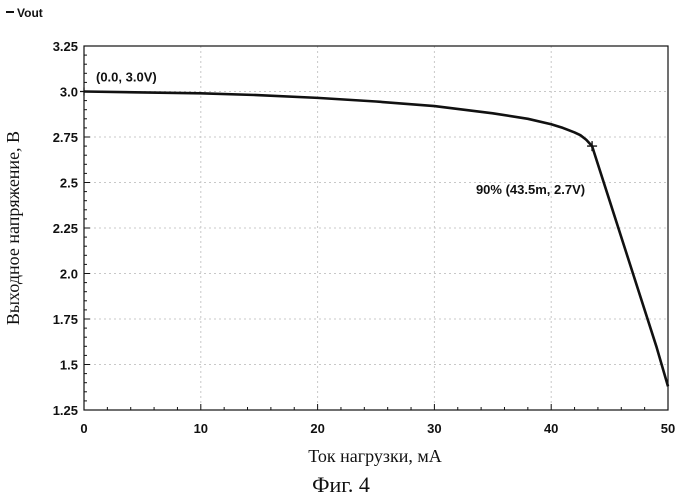 The image size is (682, 500). What do you see at coordinates (375, 456) in the screenshot?
I see `x-axis-title: Ток нагрузки, мА` at bounding box center [375, 456].